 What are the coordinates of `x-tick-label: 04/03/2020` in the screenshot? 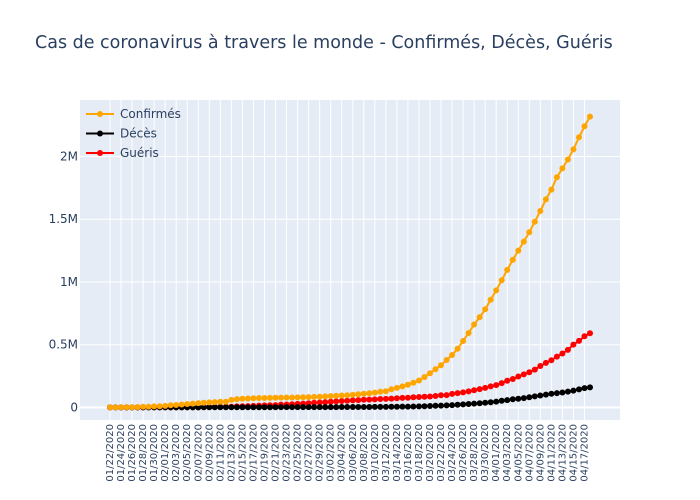 It's located at (507, 453).